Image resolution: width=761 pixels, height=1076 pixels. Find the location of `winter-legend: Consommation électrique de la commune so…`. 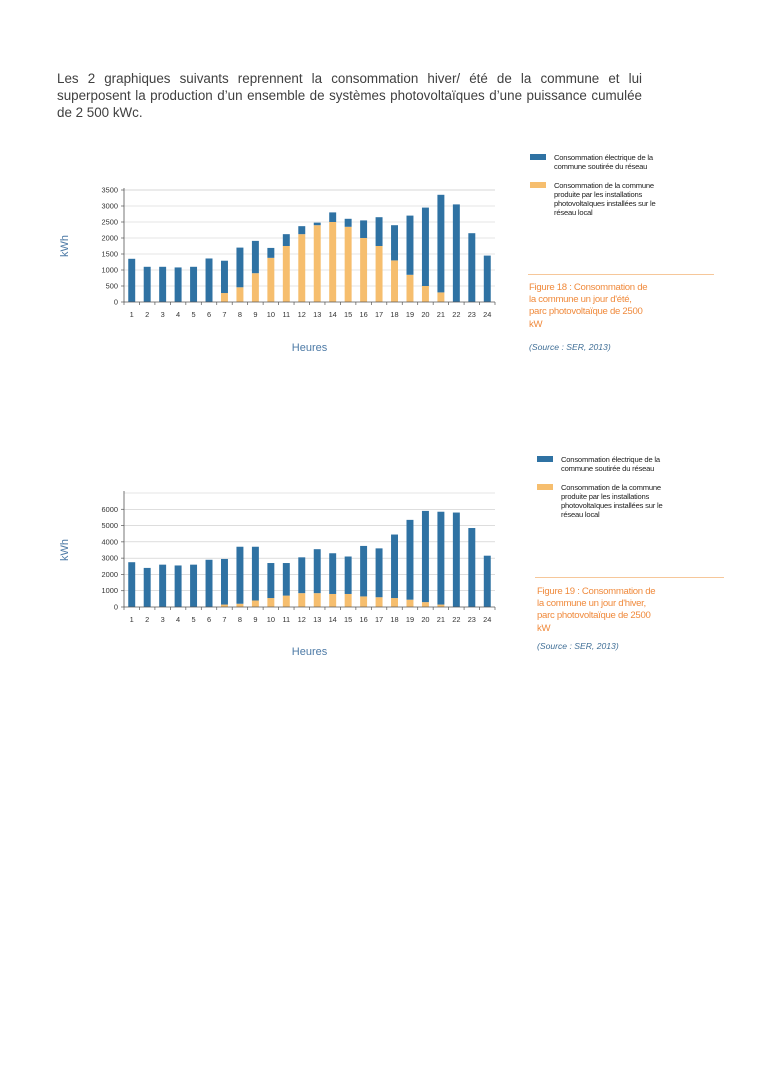

winter-legend: Consommation électrique de la commune so… is located at coordinates (604, 492).